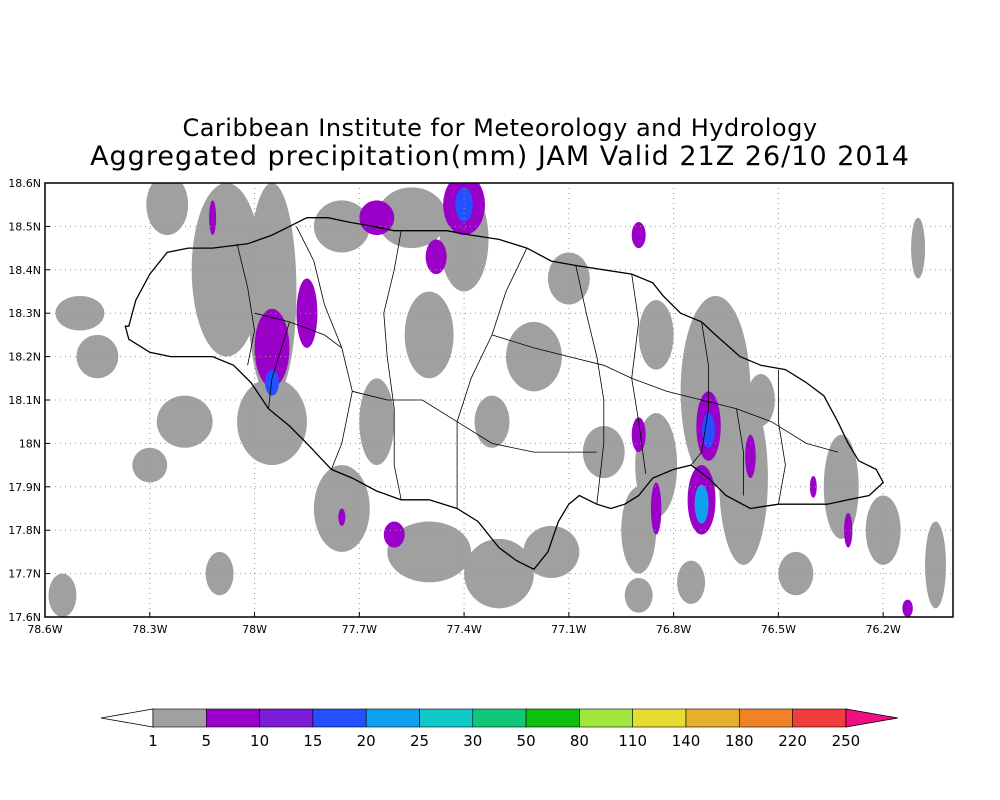  Describe the element at coordinates (207, 741) in the screenshot. I see `colorbar-label: 5` at that location.